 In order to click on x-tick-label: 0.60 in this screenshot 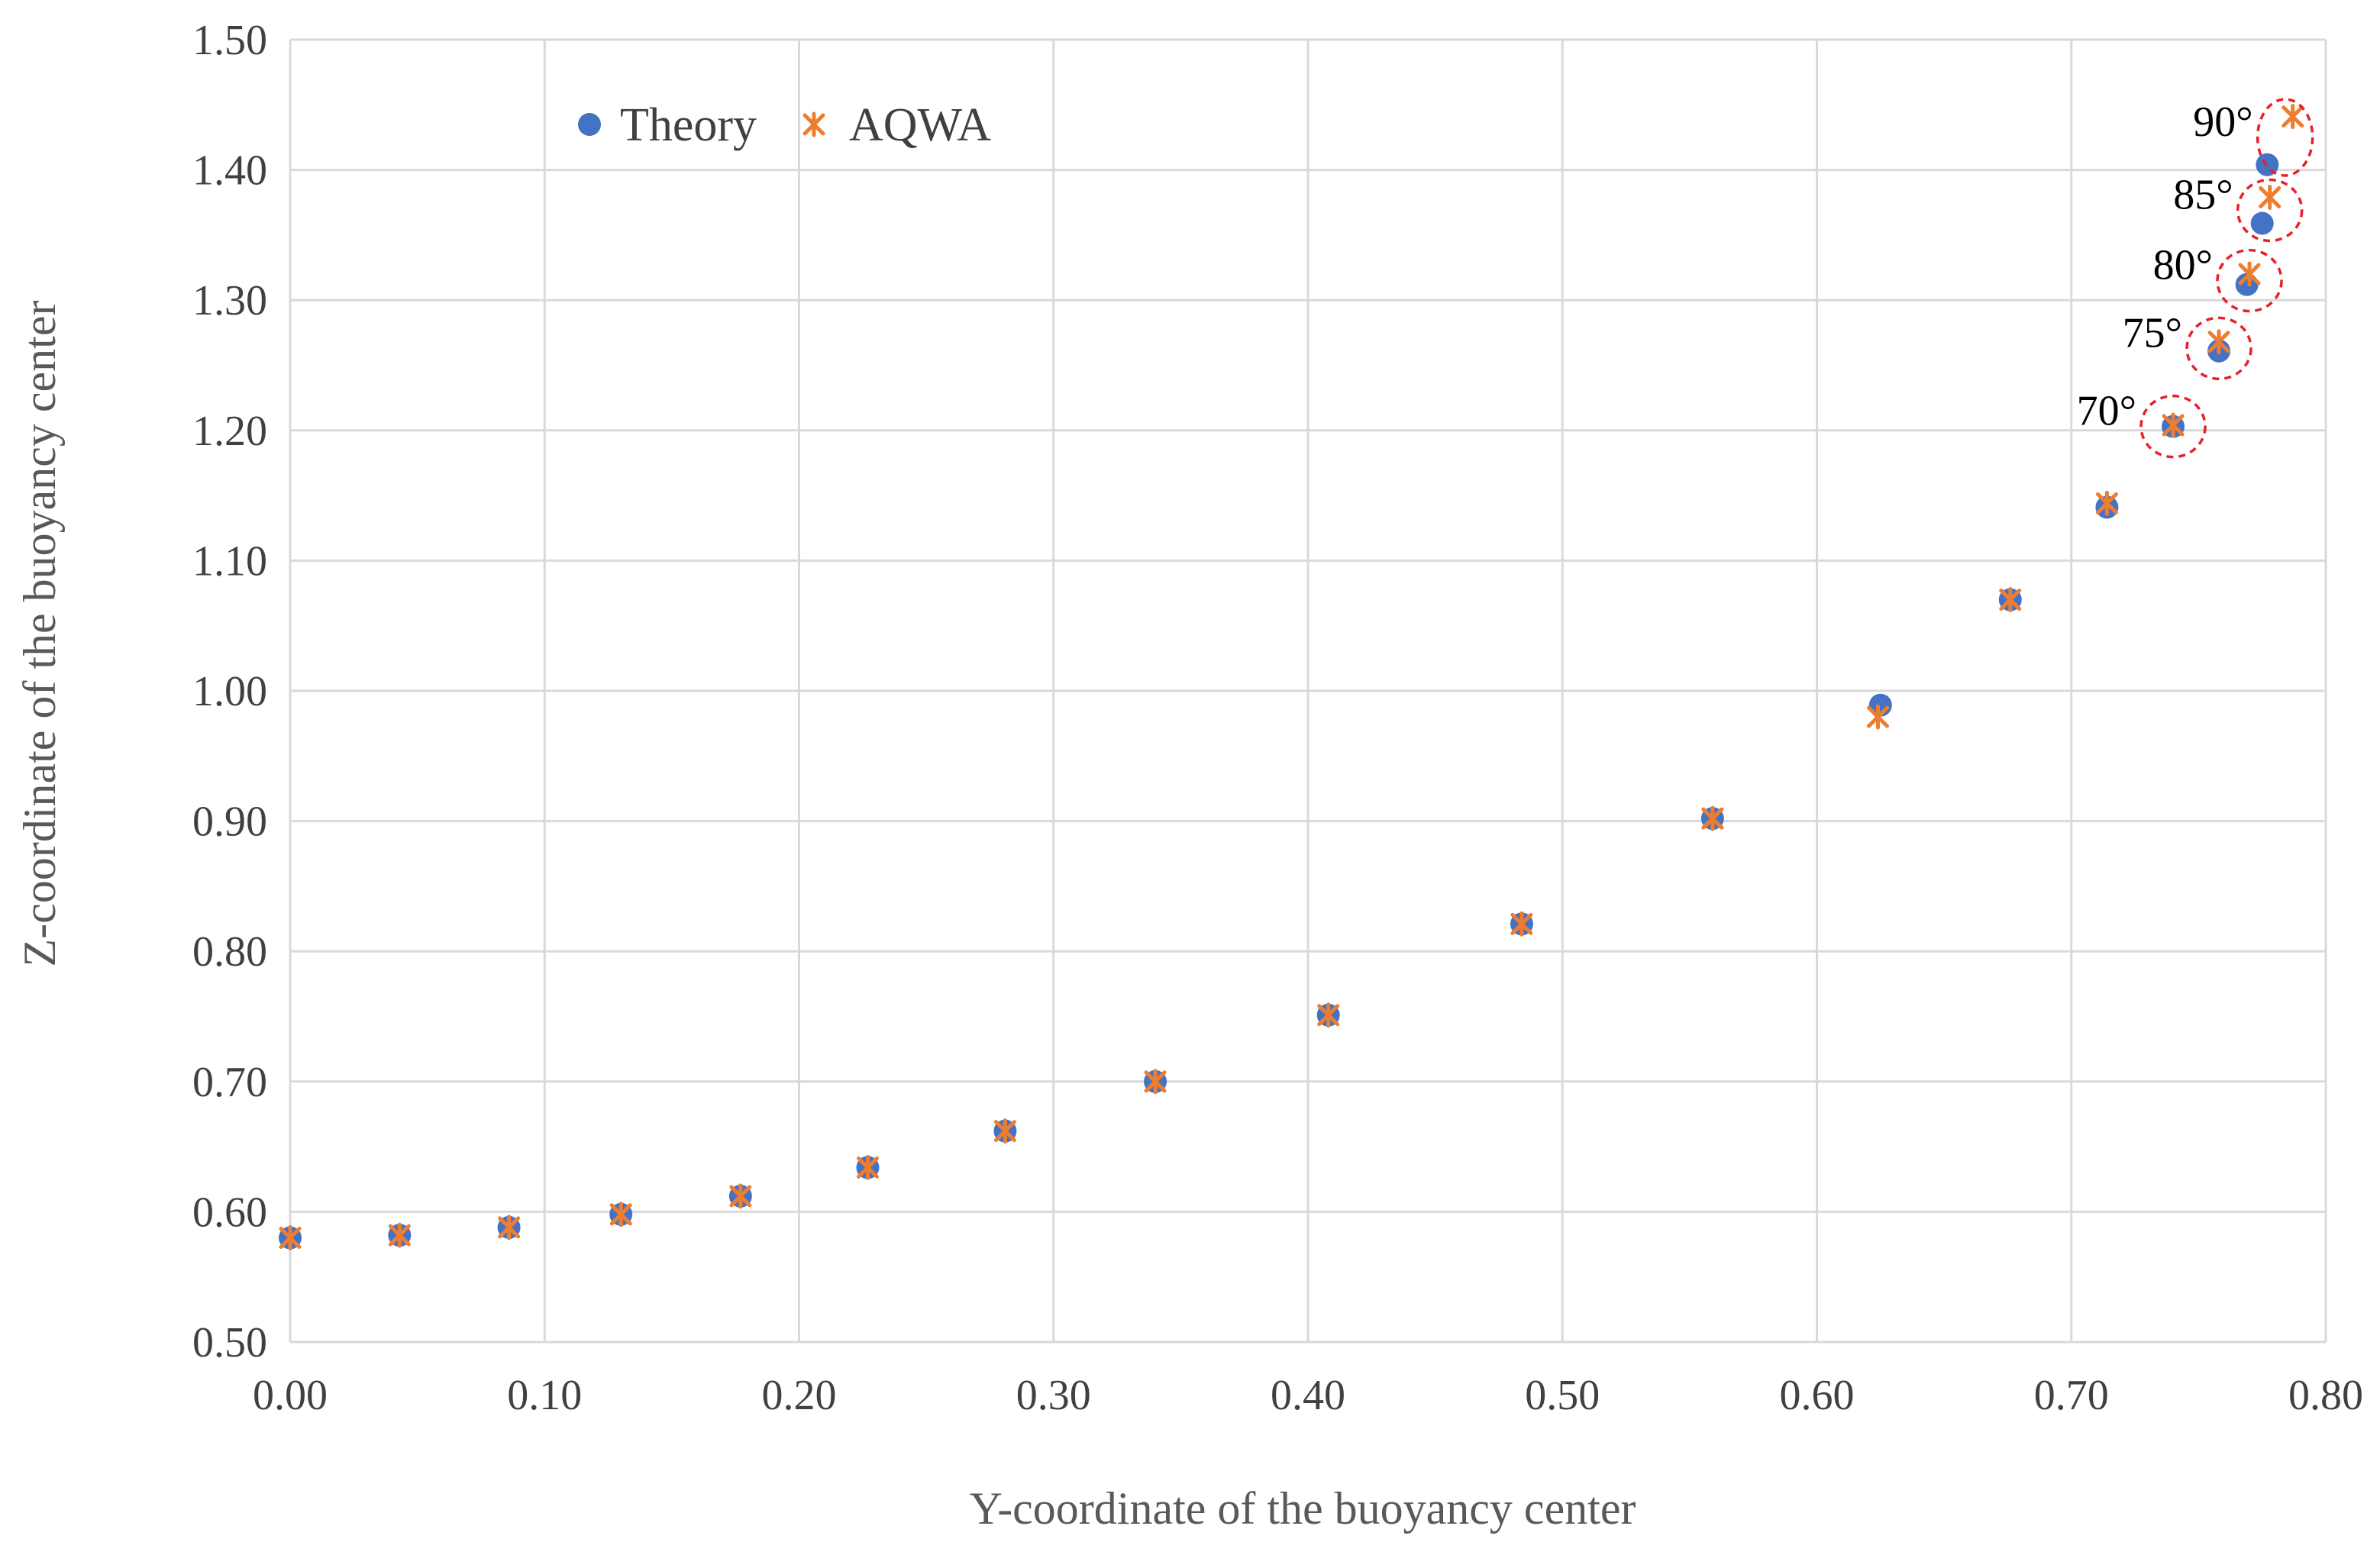, I will do `click(1818, 1395)`.